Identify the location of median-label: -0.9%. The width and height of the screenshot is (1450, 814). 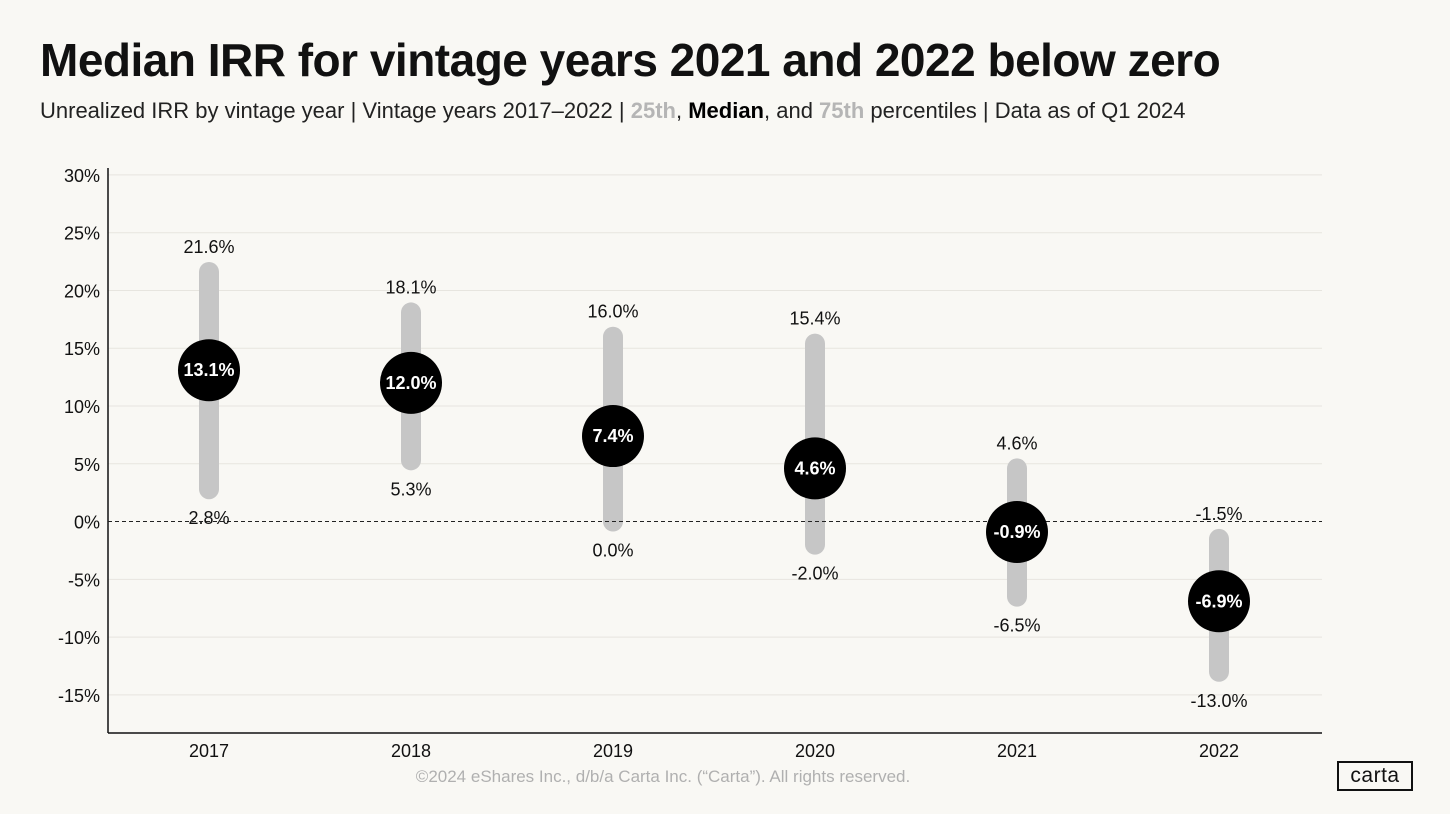
(1016, 532).